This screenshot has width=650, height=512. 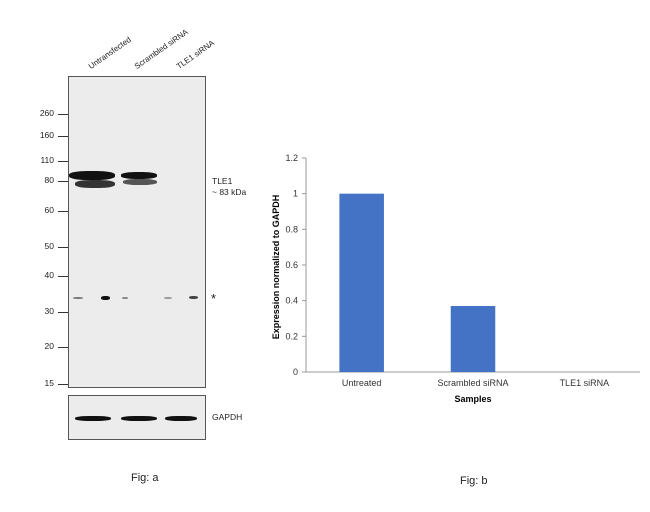 I want to click on bar-scrambled-sirna, so click(x=473, y=339).